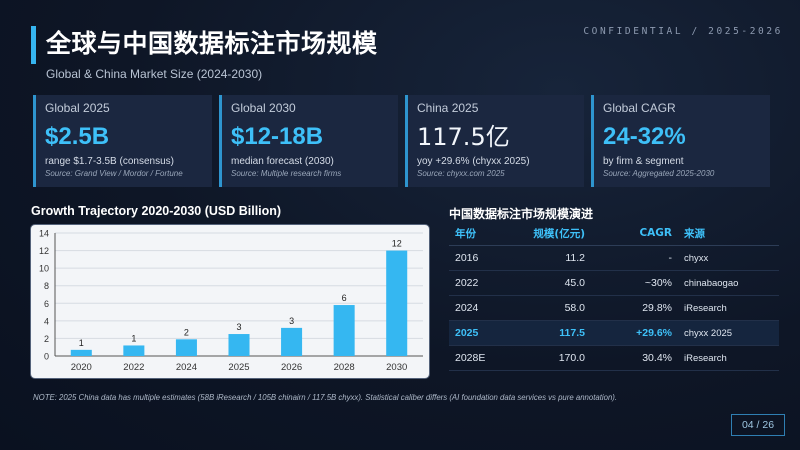 This screenshot has width=800, height=450. Describe the element at coordinates (77, 136) in the screenshot. I see `kpi-value: $2.5B` at that location.